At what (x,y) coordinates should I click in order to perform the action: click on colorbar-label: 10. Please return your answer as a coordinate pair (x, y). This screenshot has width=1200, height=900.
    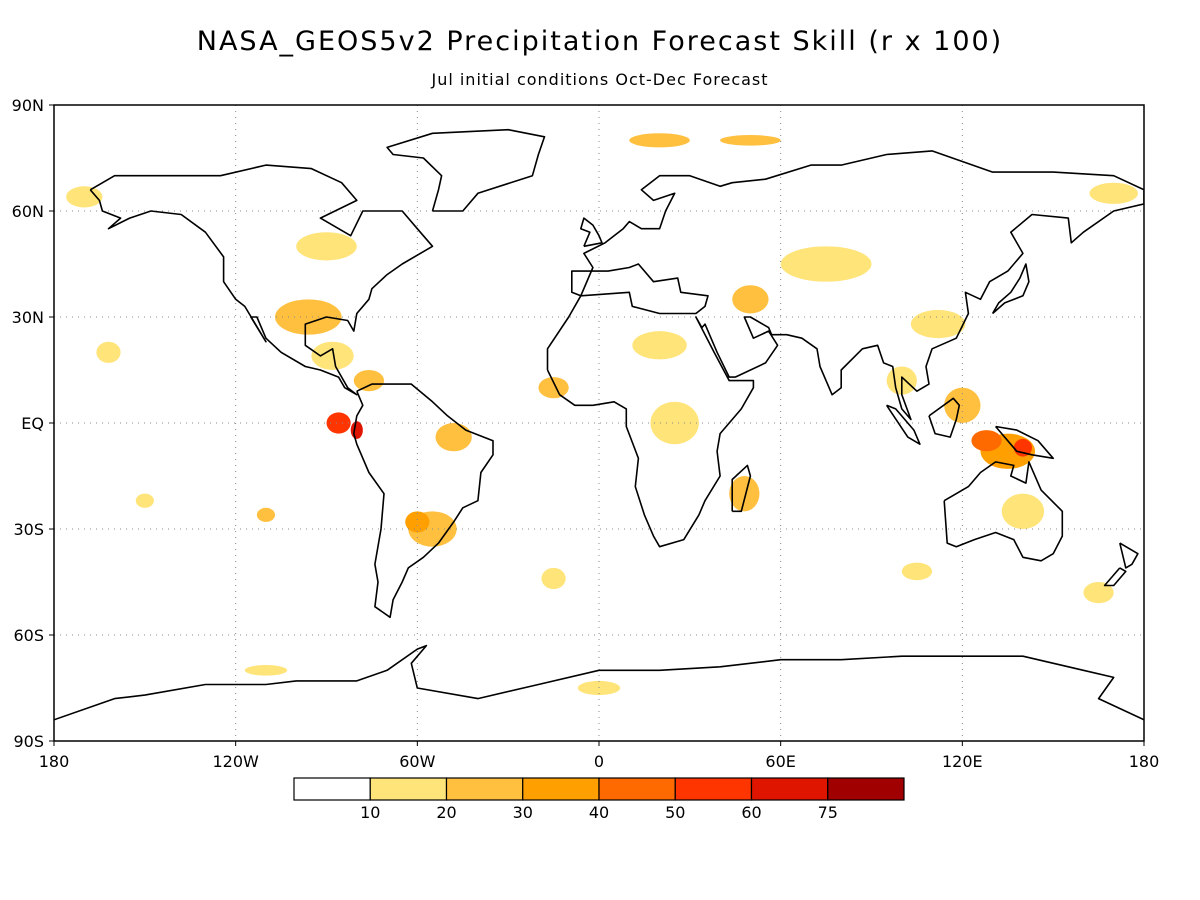
    Looking at the image, I should click on (370, 812).